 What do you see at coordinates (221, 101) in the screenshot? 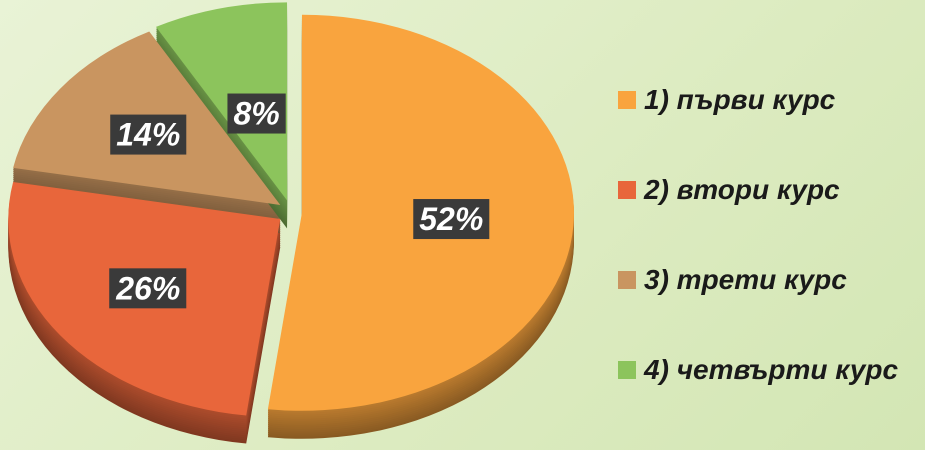
I see `slice` at bounding box center [221, 101].